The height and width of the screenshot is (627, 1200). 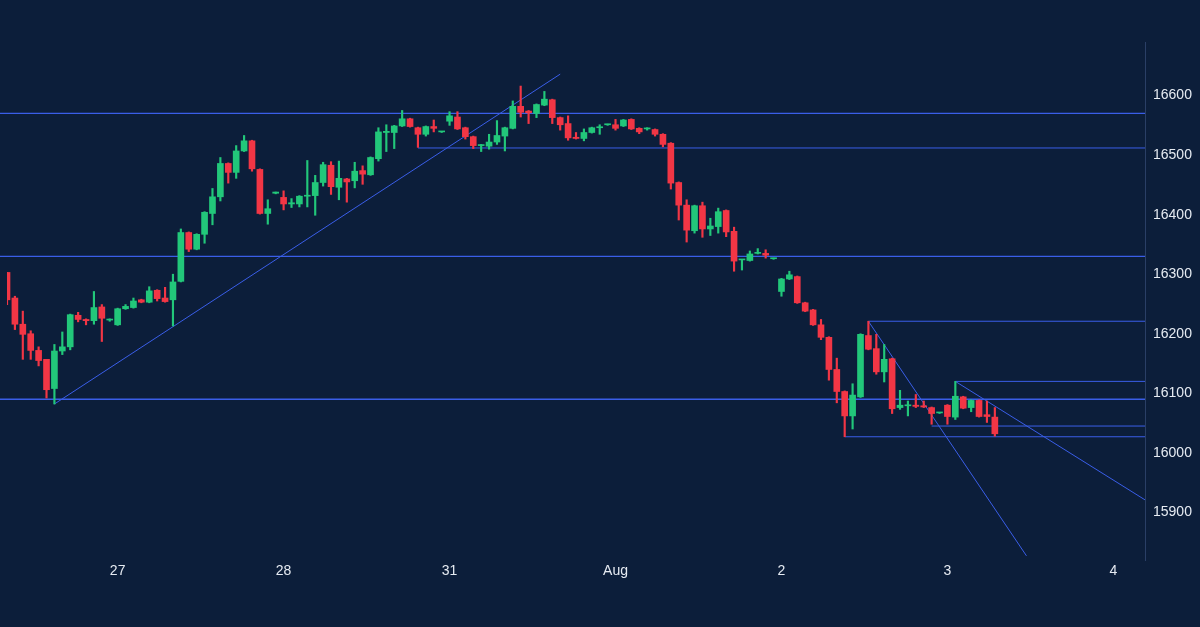 What do you see at coordinates (1173, 273) in the screenshot?
I see `y-tick-label: 16300` at bounding box center [1173, 273].